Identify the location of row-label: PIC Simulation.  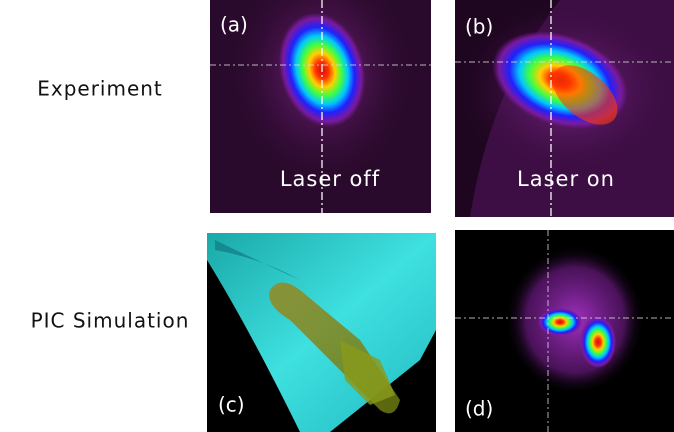
(110, 321).